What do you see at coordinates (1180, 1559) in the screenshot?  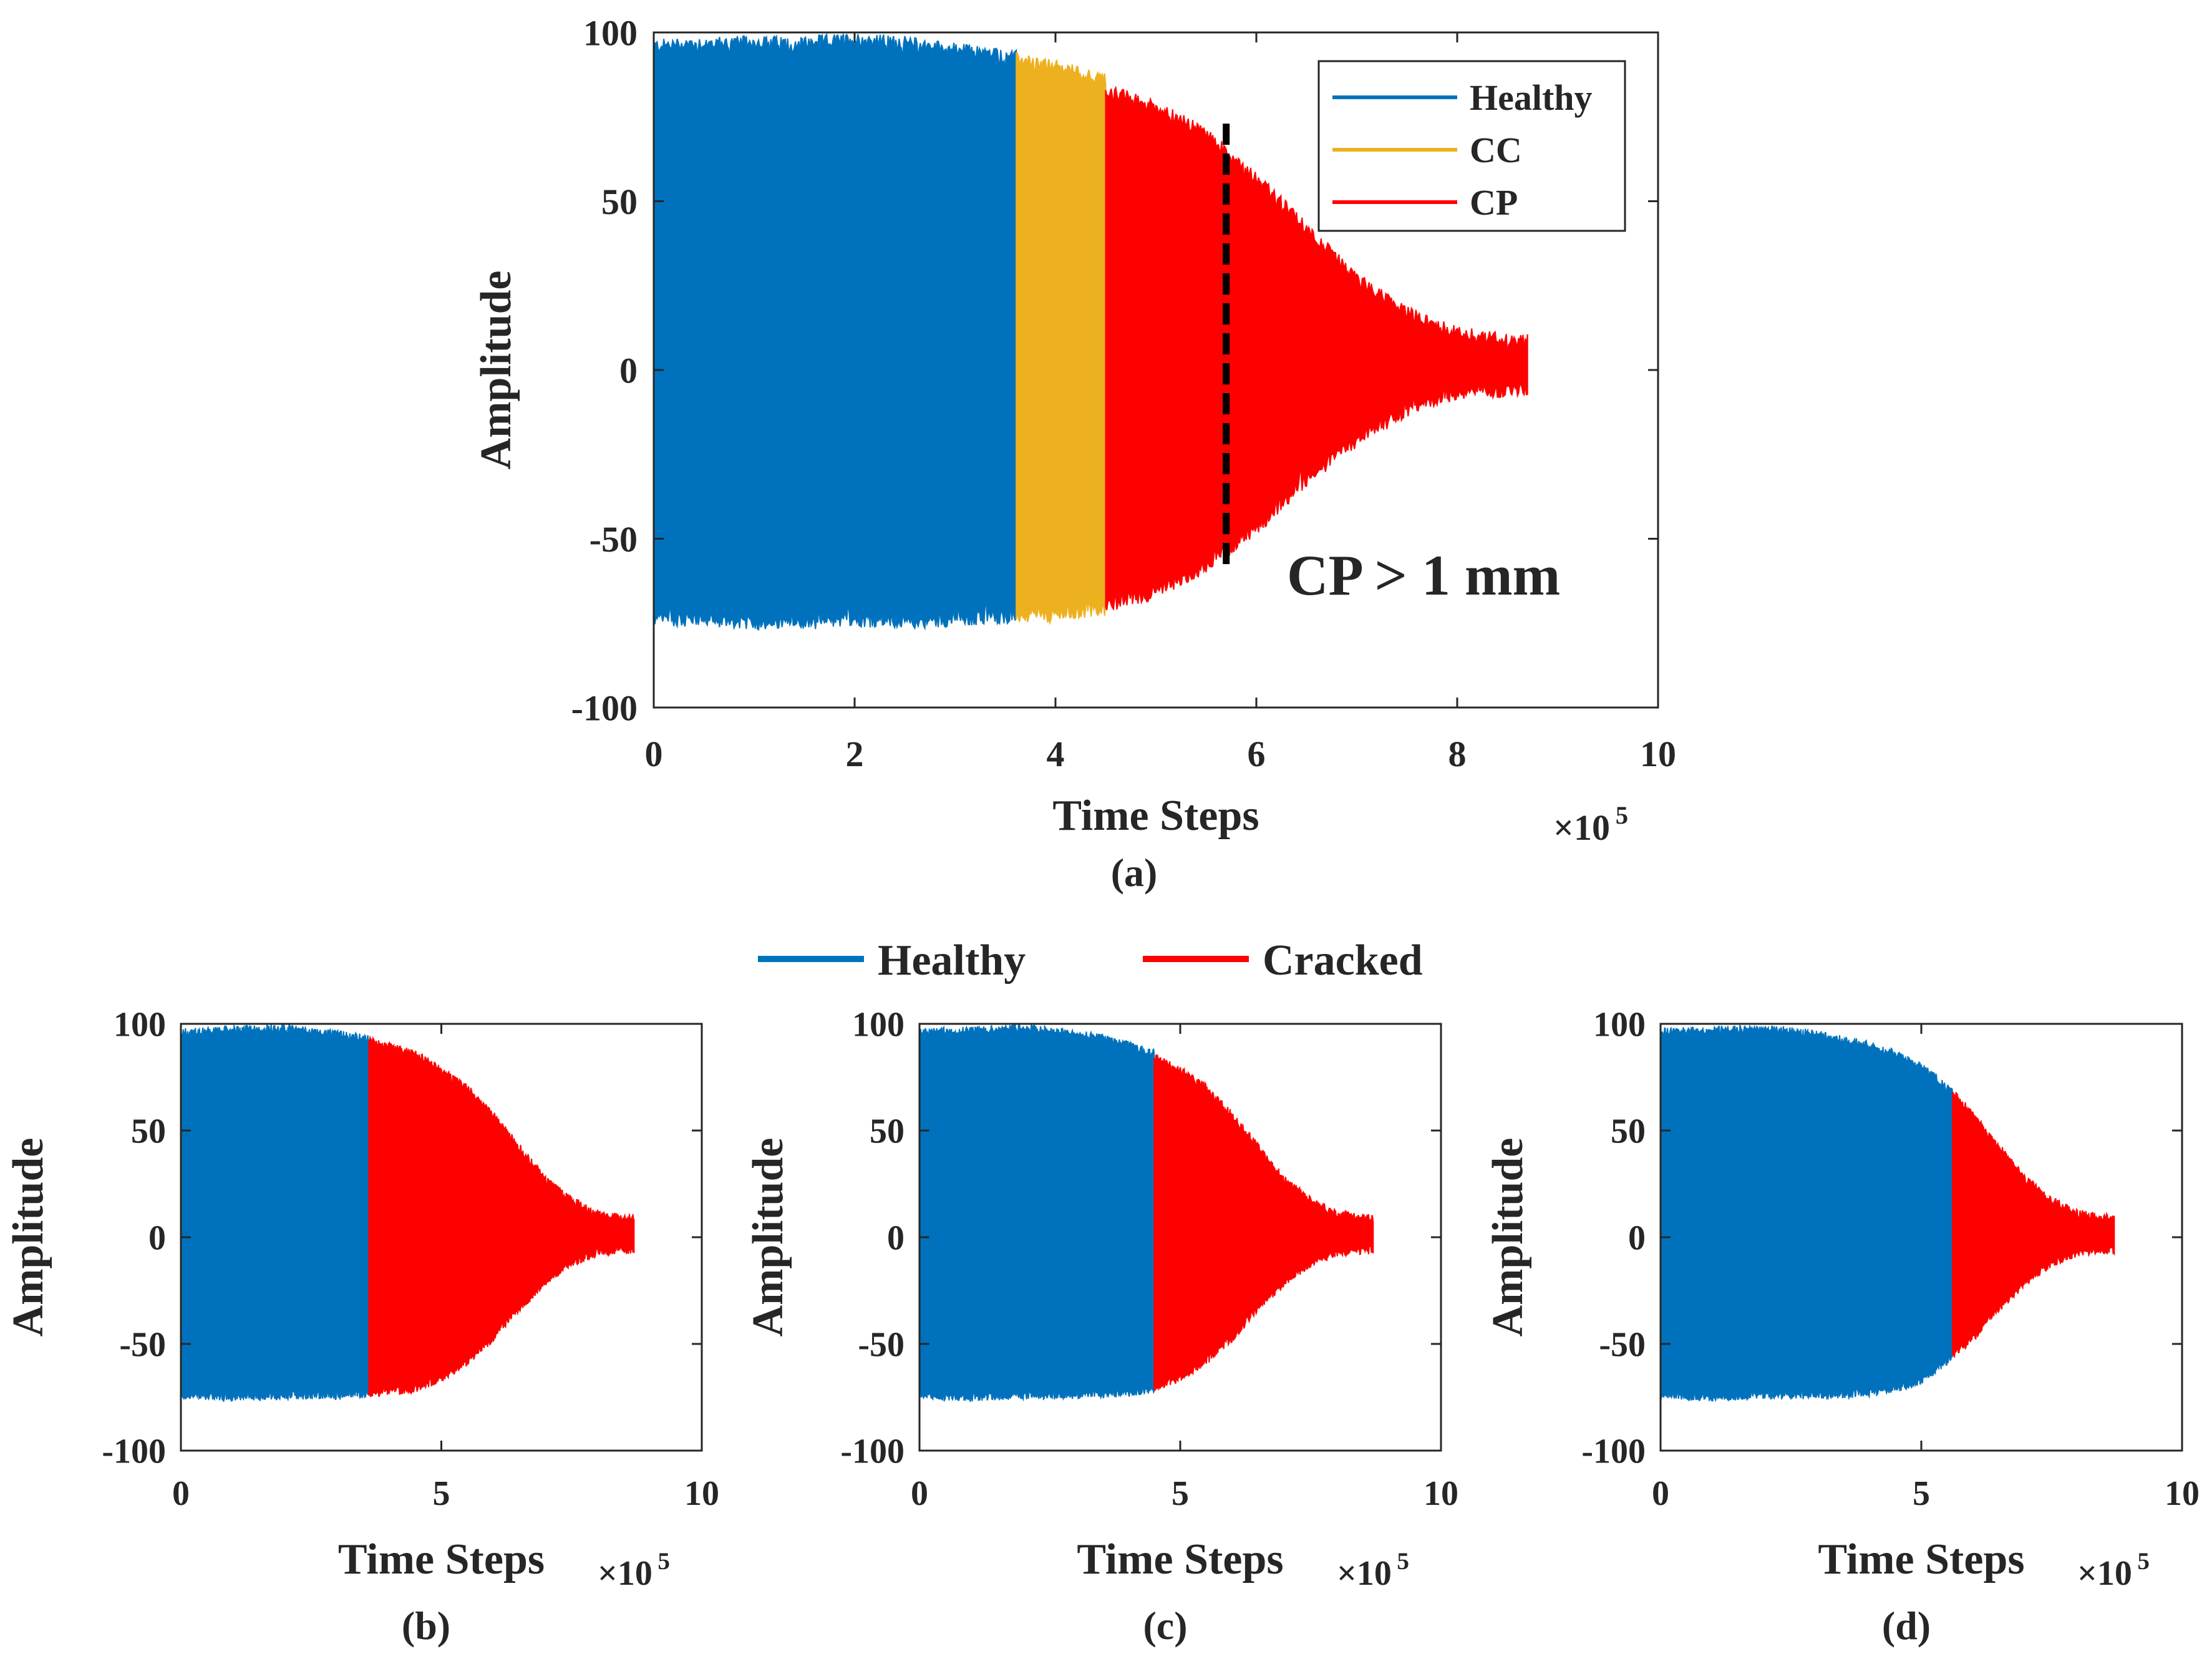 I see `panel-c-x-axis-label: Time Steps` at bounding box center [1180, 1559].